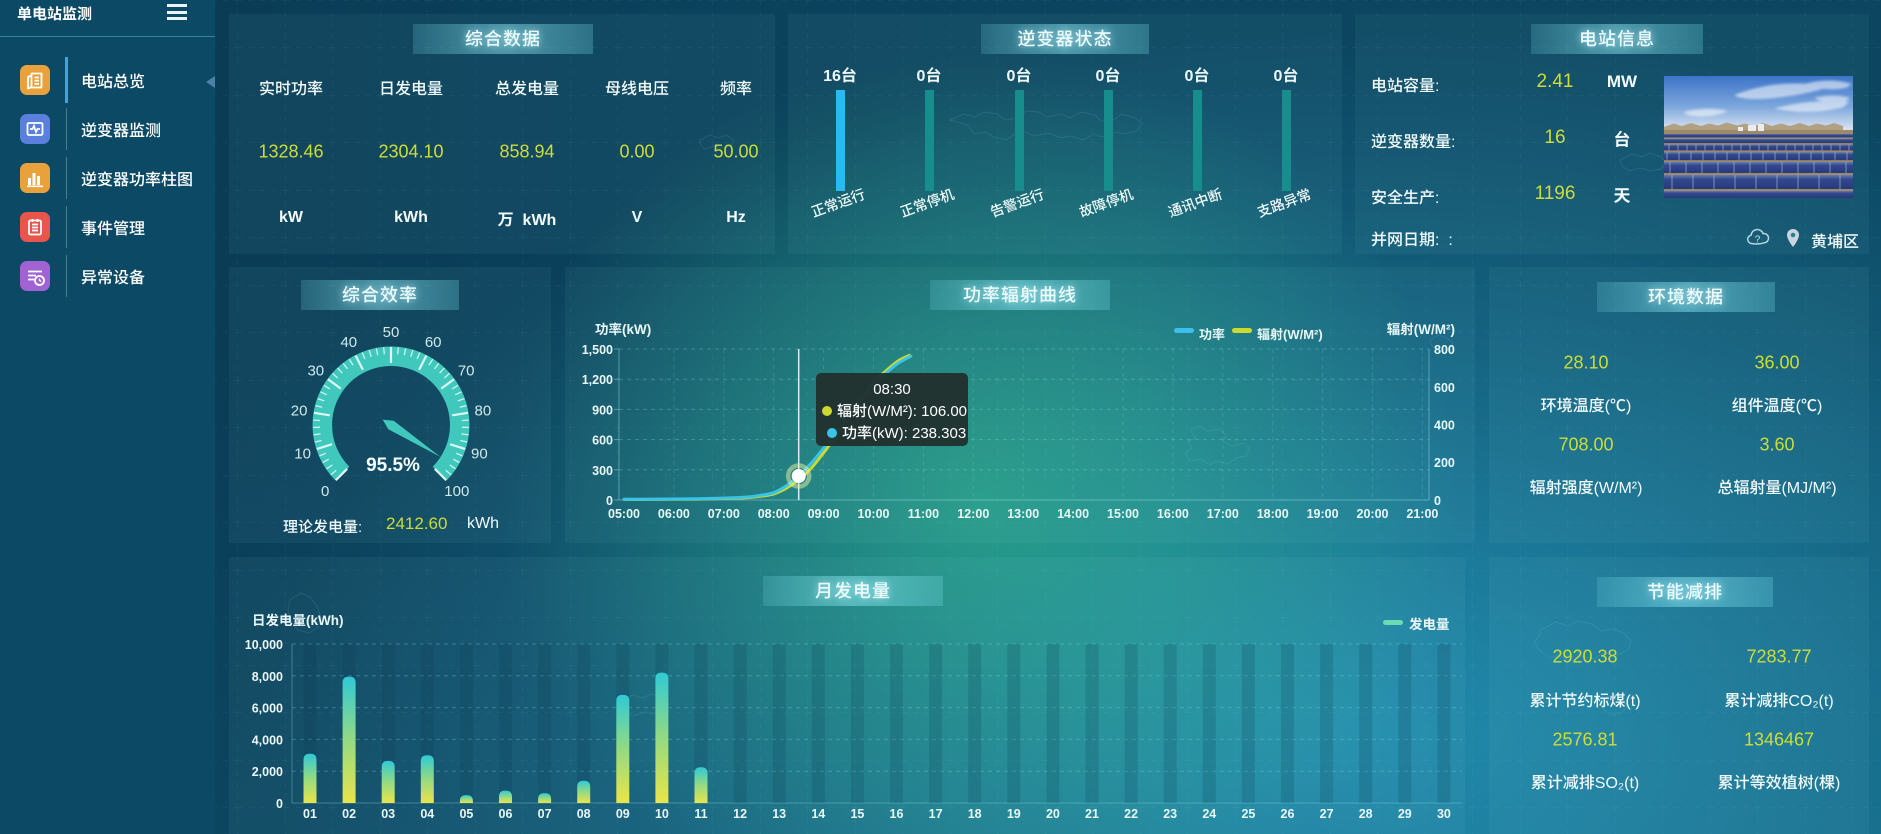 This screenshot has height=834, width=1881. What do you see at coordinates (724, 514) in the screenshot?
I see `svg-text: 07:00` at bounding box center [724, 514].